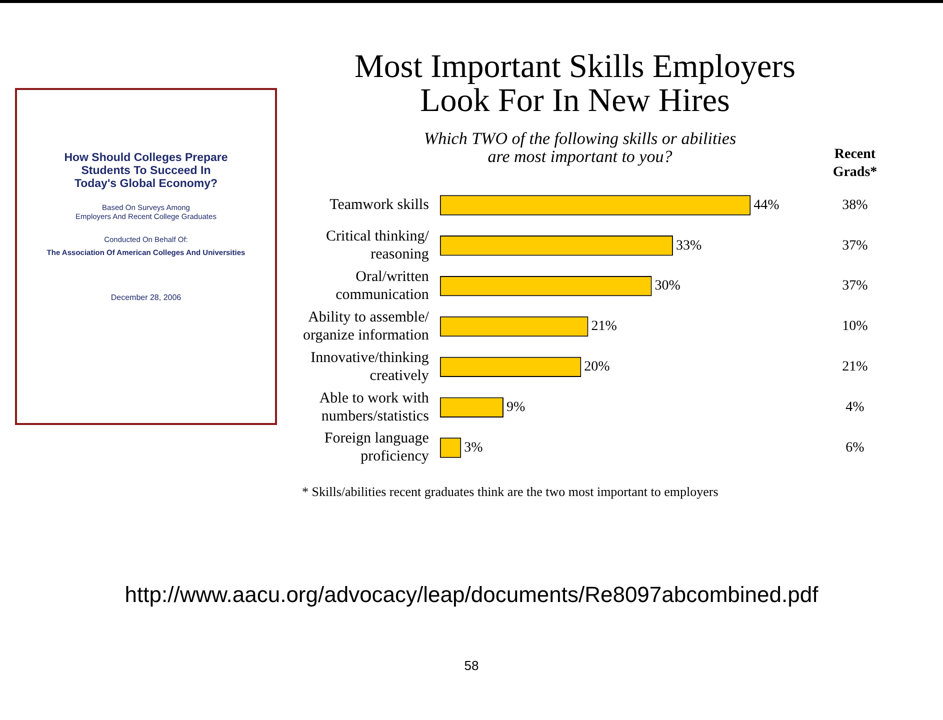 The height and width of the screenshot is (720, 943). Describe the element at coordinates (855, 164) in the screenshot. I see `text: Recent Grads*` at that location.